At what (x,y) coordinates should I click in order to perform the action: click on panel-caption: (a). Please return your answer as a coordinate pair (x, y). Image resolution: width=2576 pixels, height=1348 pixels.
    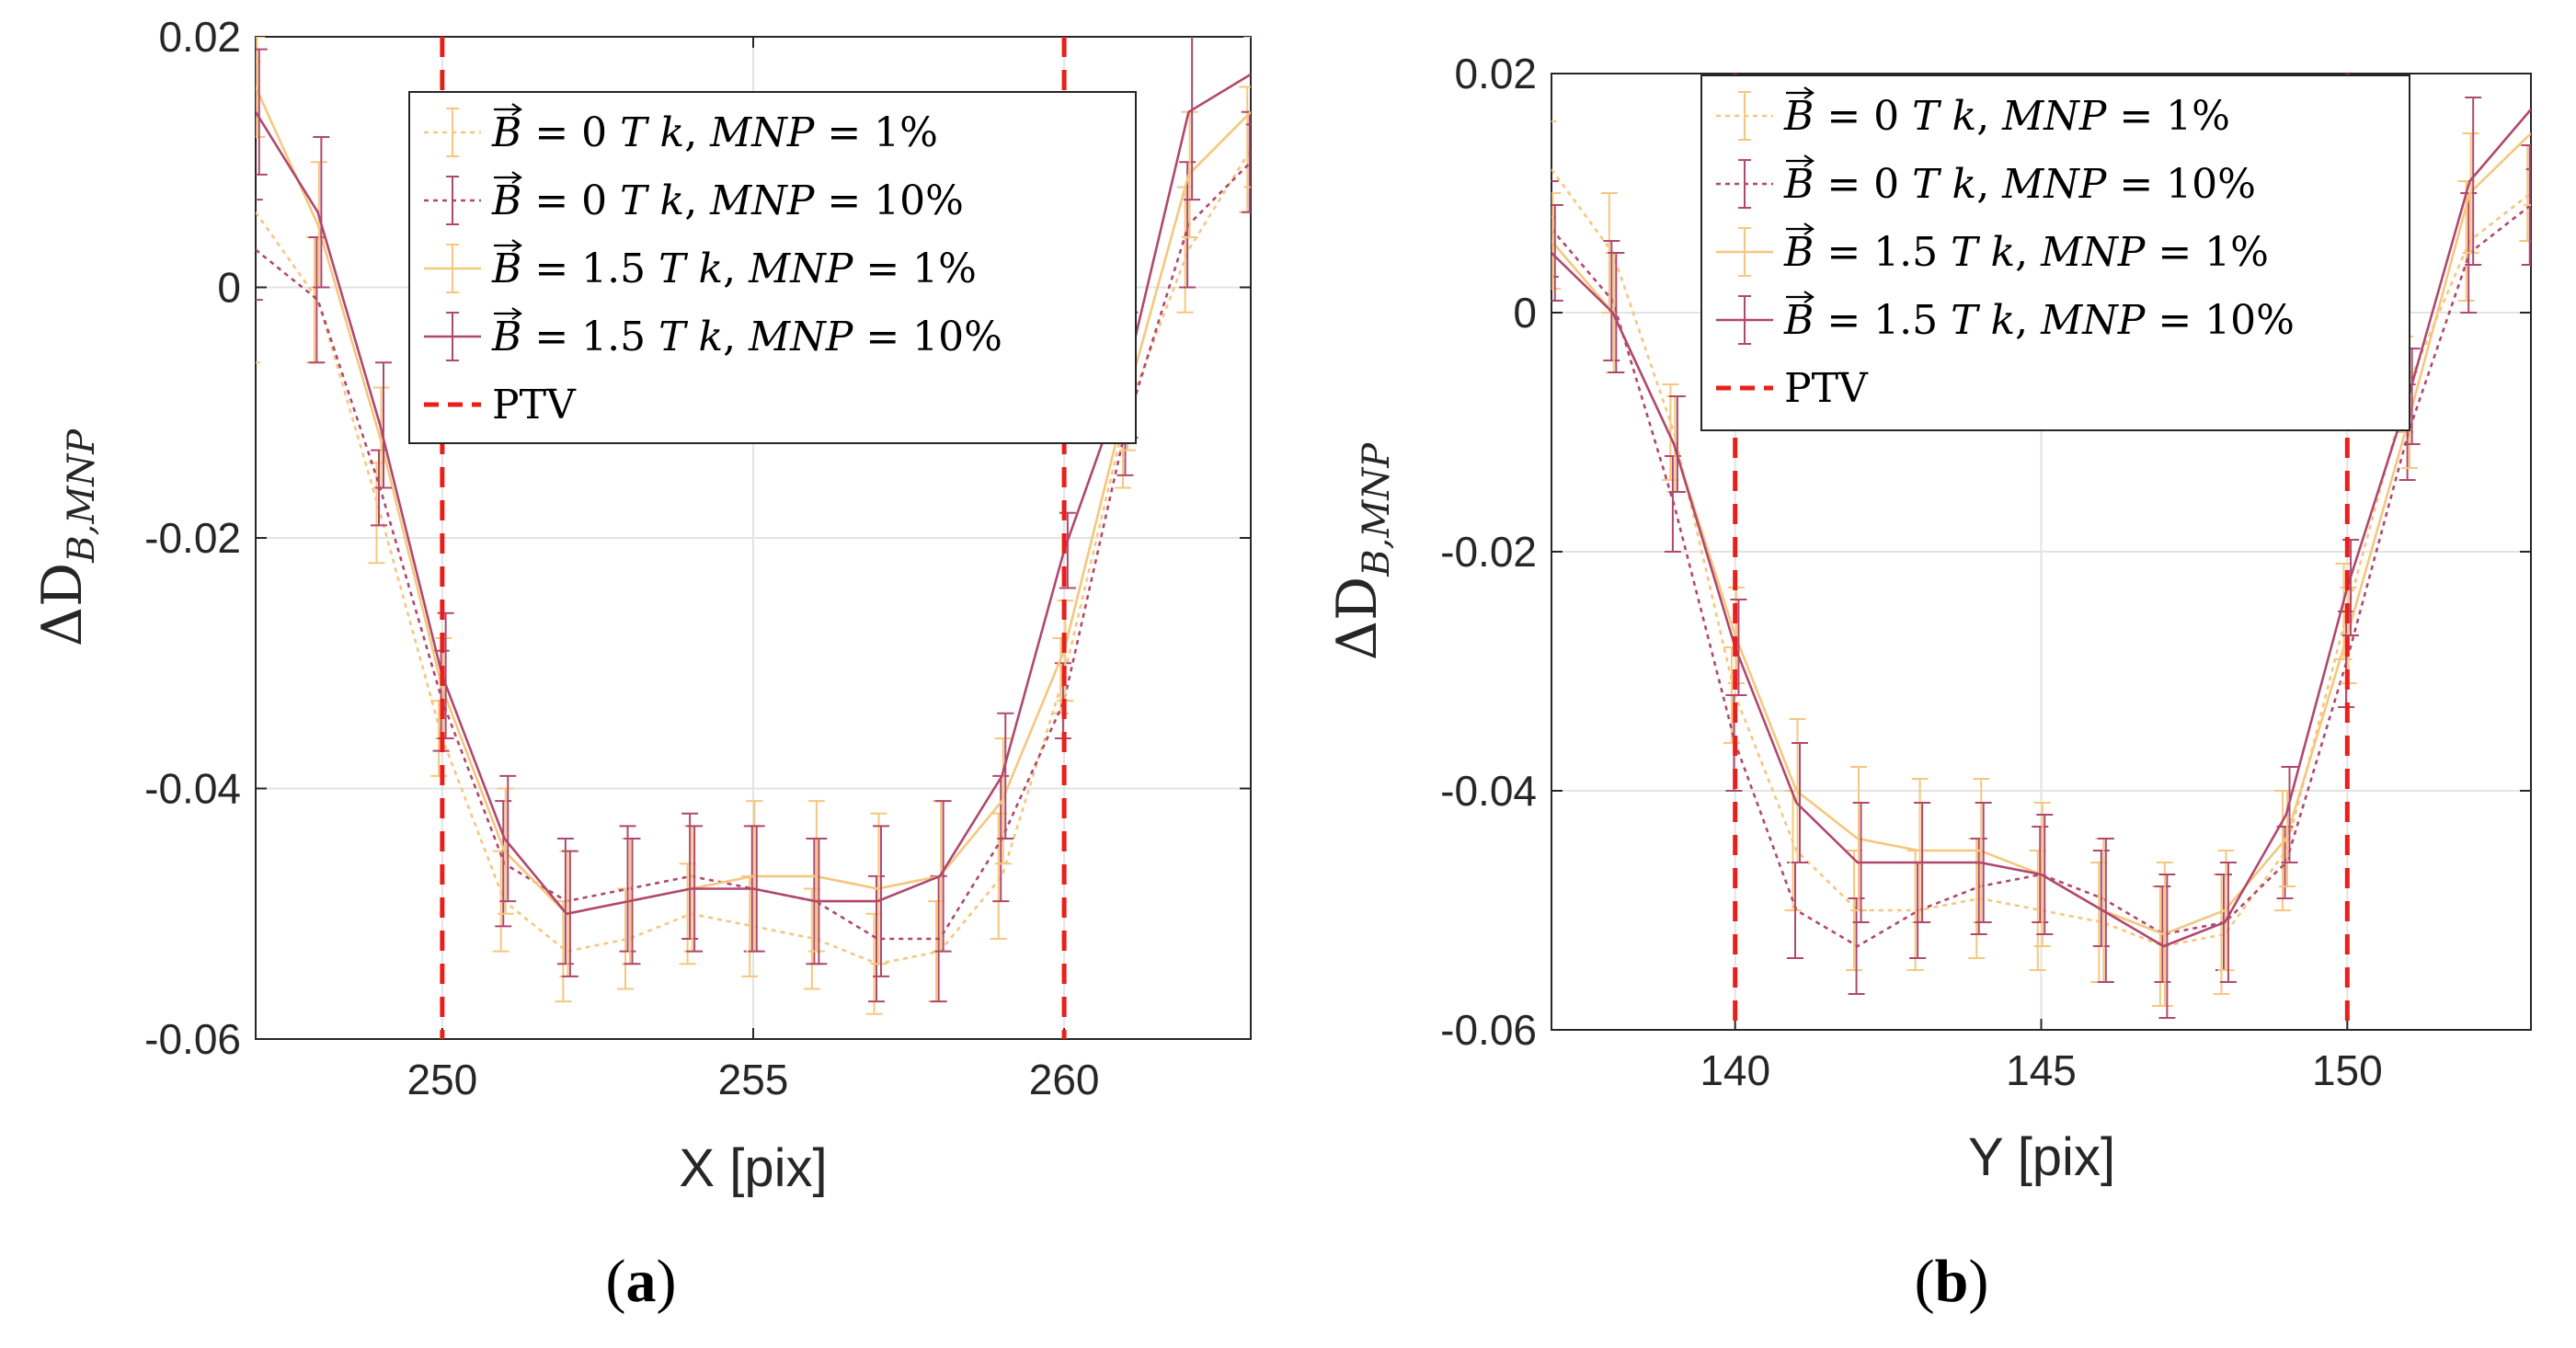
    Looking at the image, I should click on (642, 1281).